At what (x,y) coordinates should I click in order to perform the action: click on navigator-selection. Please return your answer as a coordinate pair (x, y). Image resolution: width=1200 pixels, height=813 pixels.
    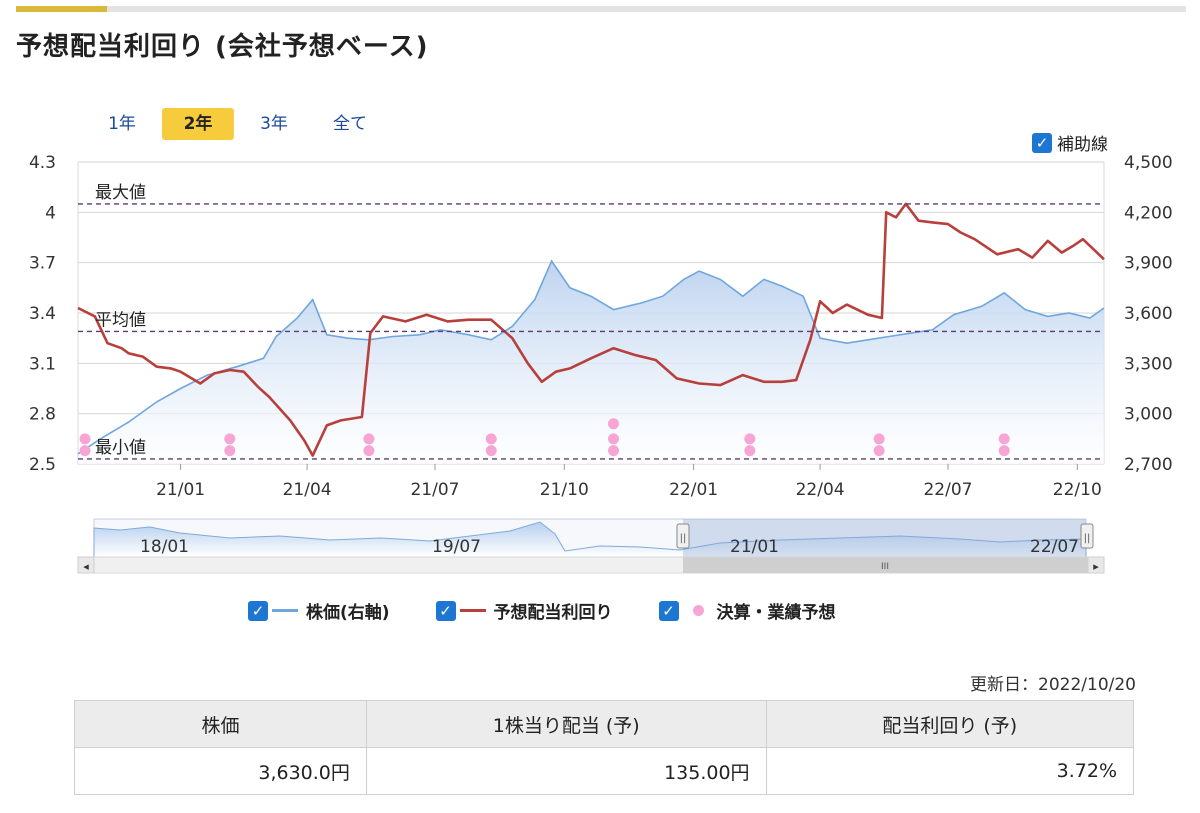
    Looking at the image, I should click on (884, 538).